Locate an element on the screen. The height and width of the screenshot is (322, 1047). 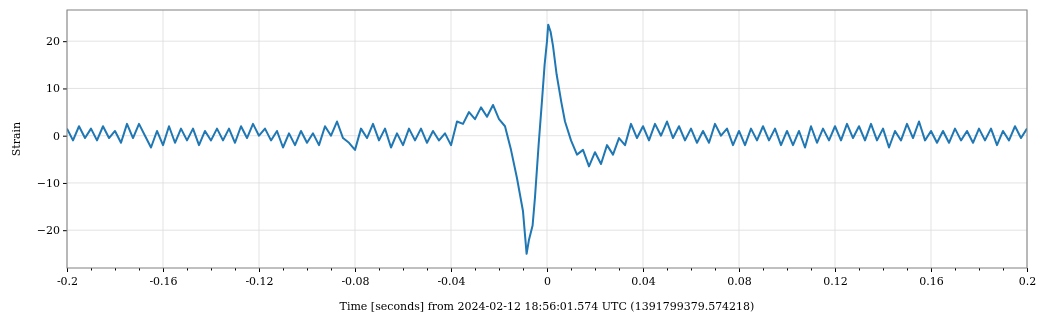
x-tick-label: 0.16 is located at coordinates (931, 281).